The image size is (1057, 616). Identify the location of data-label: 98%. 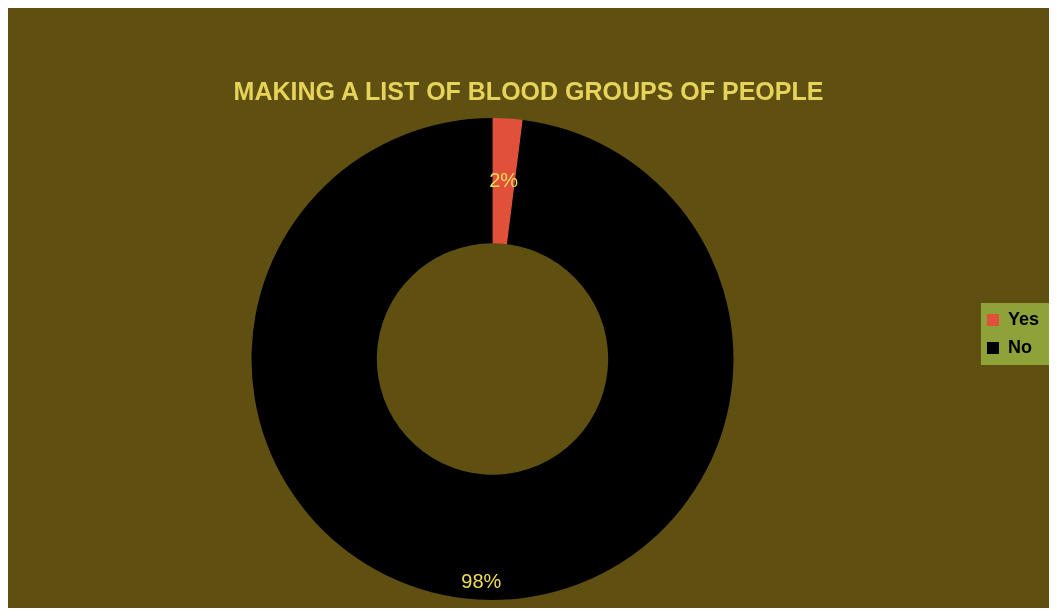
(481, 580).